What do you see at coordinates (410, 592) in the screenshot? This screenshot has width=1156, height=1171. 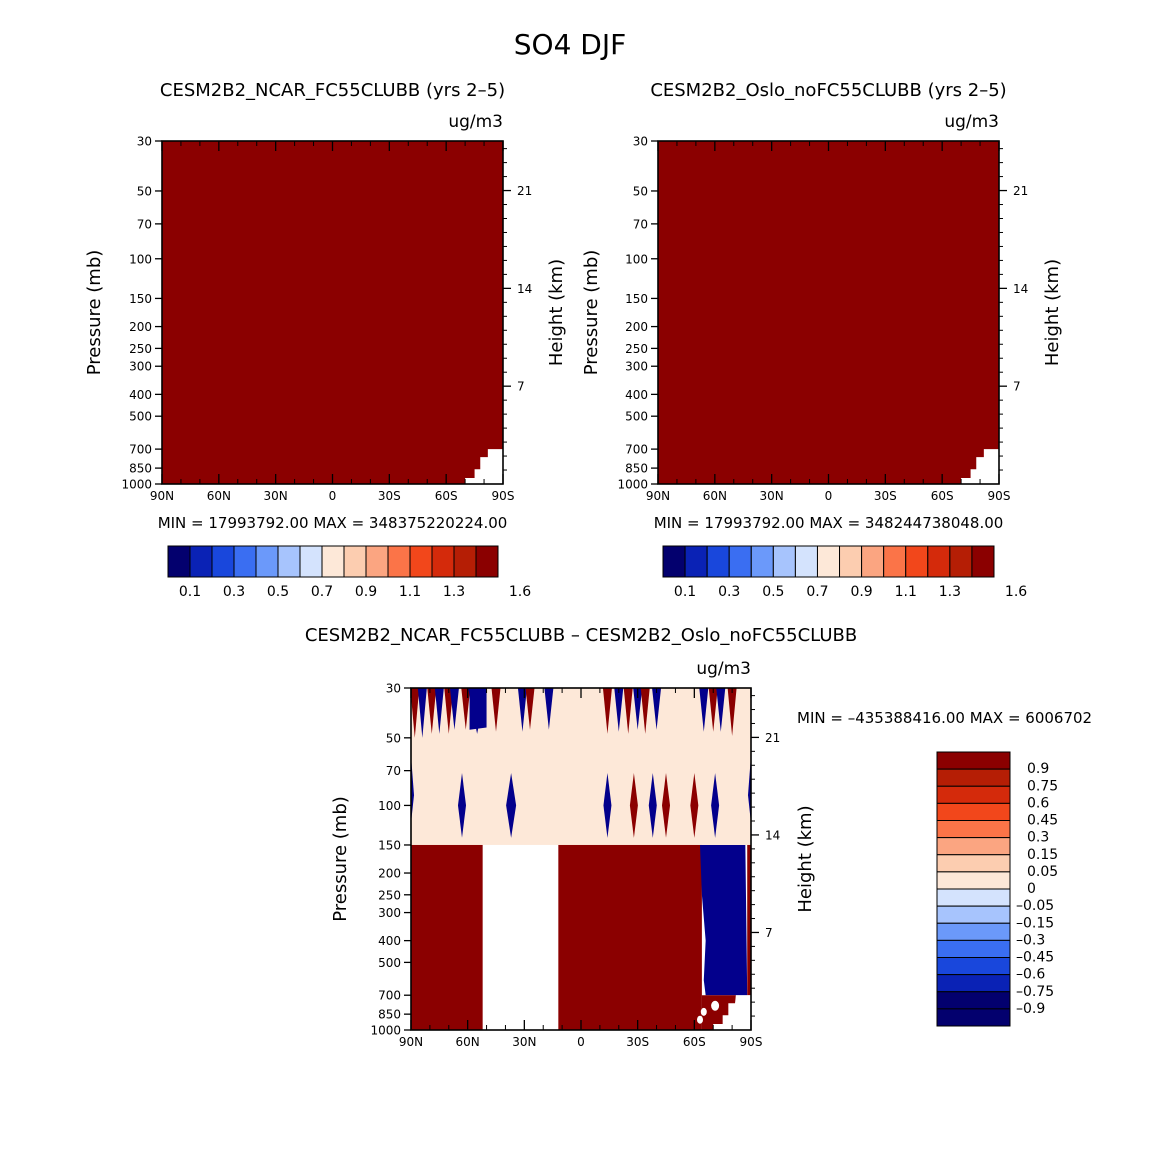 I see `colorbar-label: 1.1` at bounding box center [410, 592].